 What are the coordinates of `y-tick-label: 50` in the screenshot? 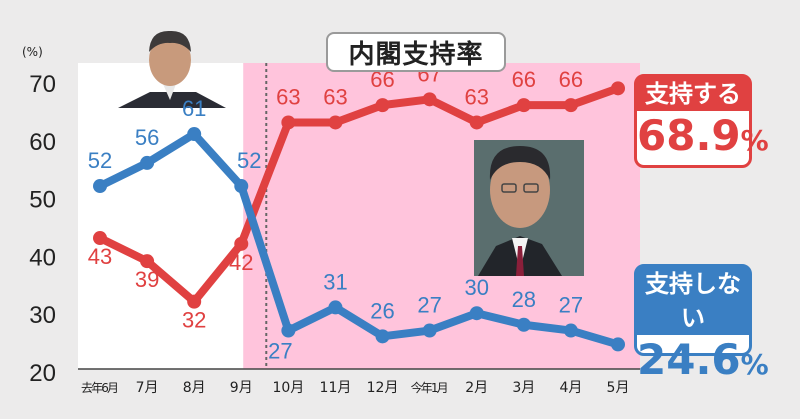 It's located at (42, 200).